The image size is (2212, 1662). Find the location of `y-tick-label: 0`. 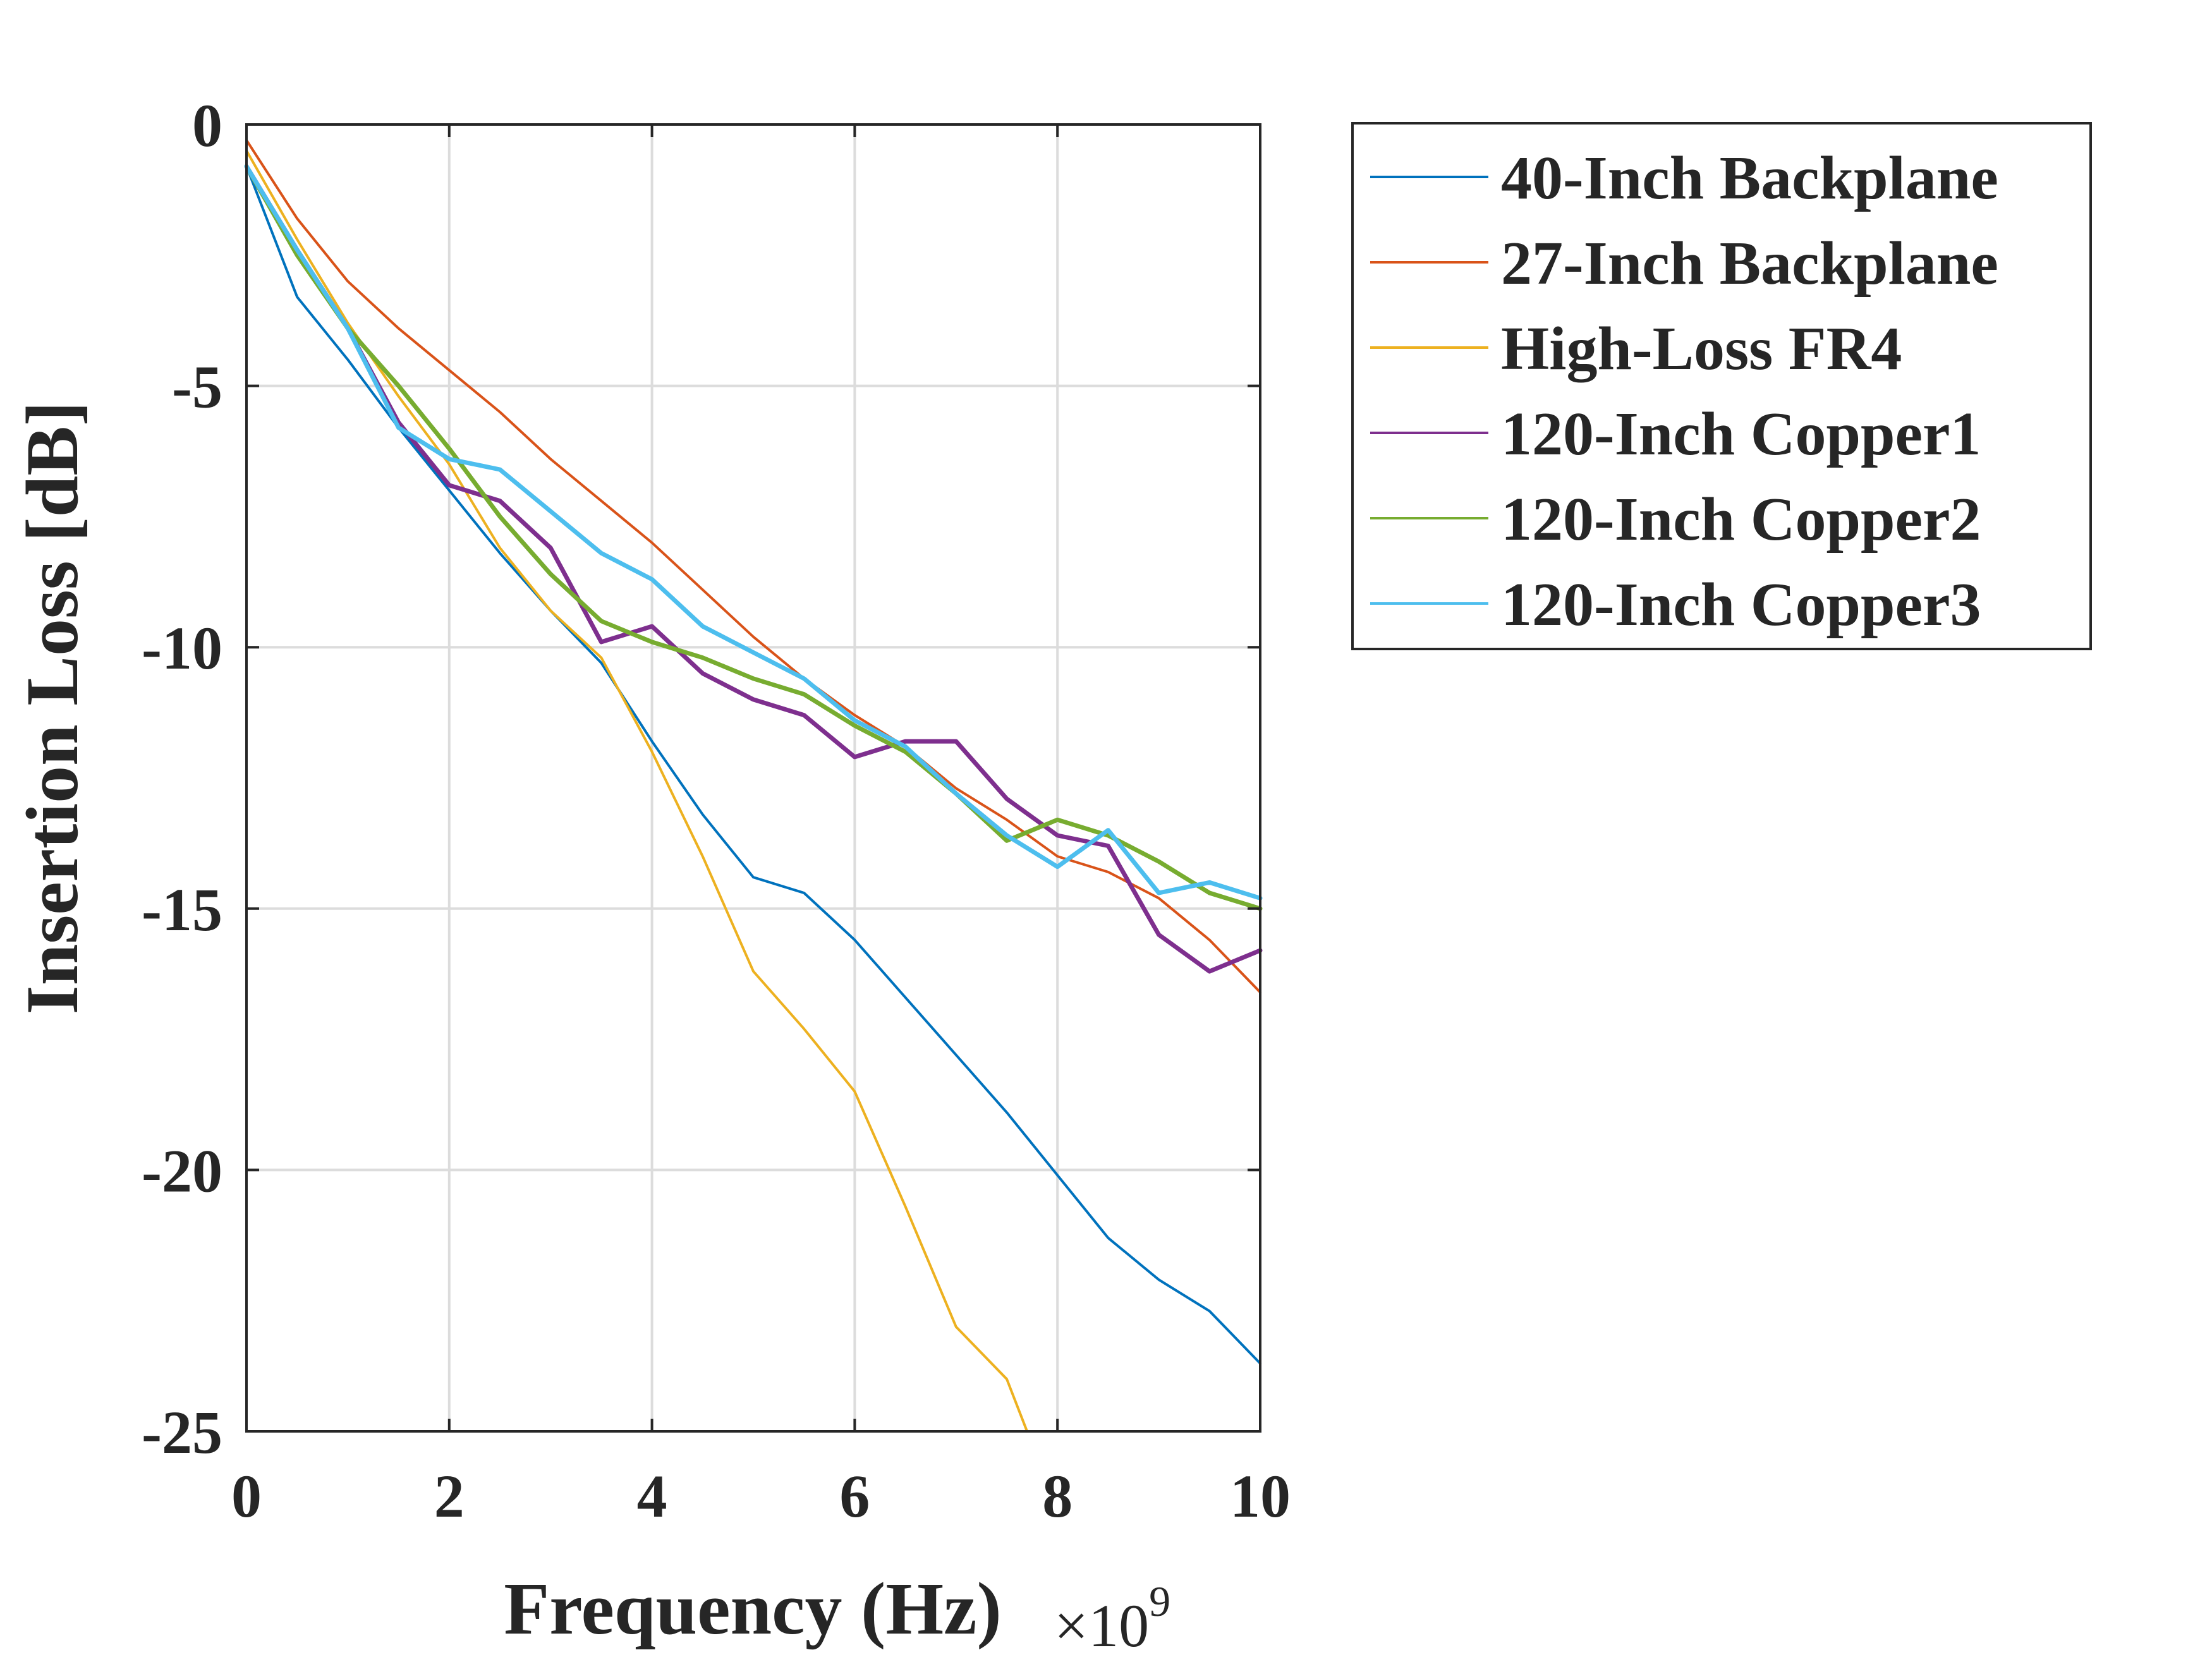

y-tick-label: 0 is located at coordinates (207, 125).